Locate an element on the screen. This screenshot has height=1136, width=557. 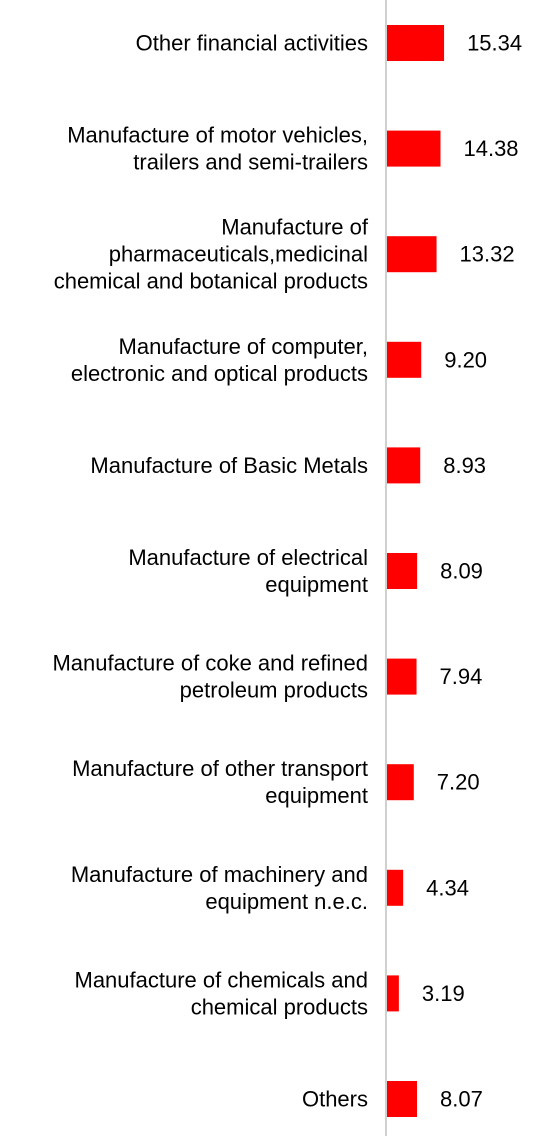
category-label-7: Manufacture of other transport equipment is located at coordinates (220, 782).